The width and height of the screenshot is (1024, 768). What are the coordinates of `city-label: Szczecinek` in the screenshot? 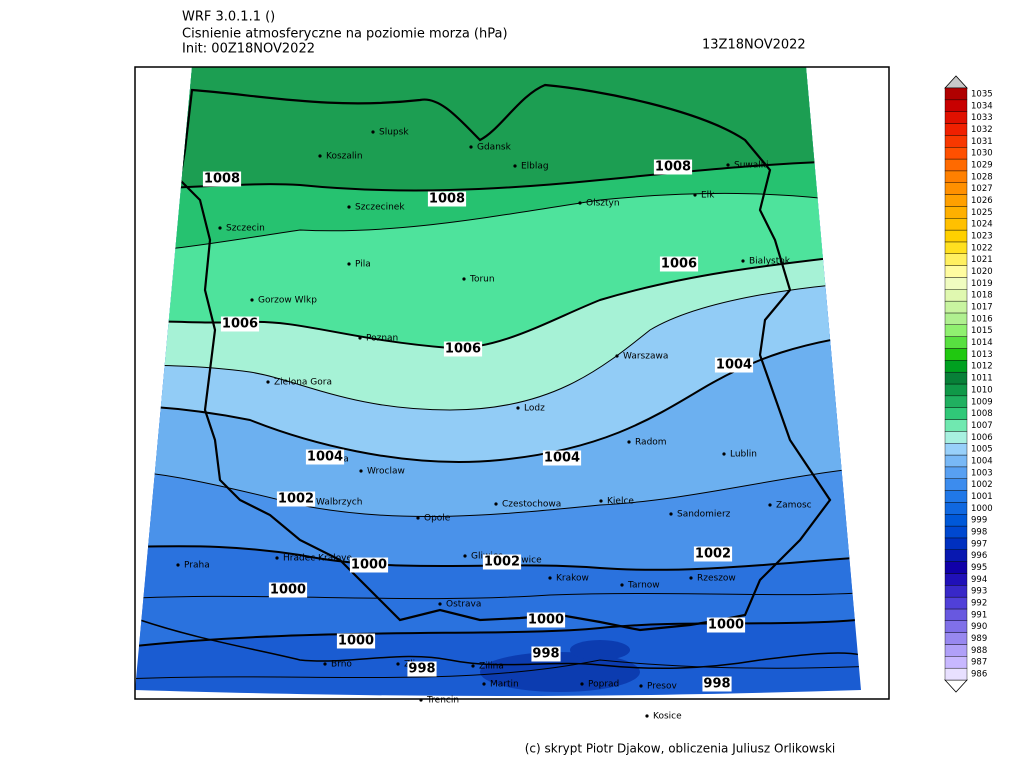 It's located at (380, 208).